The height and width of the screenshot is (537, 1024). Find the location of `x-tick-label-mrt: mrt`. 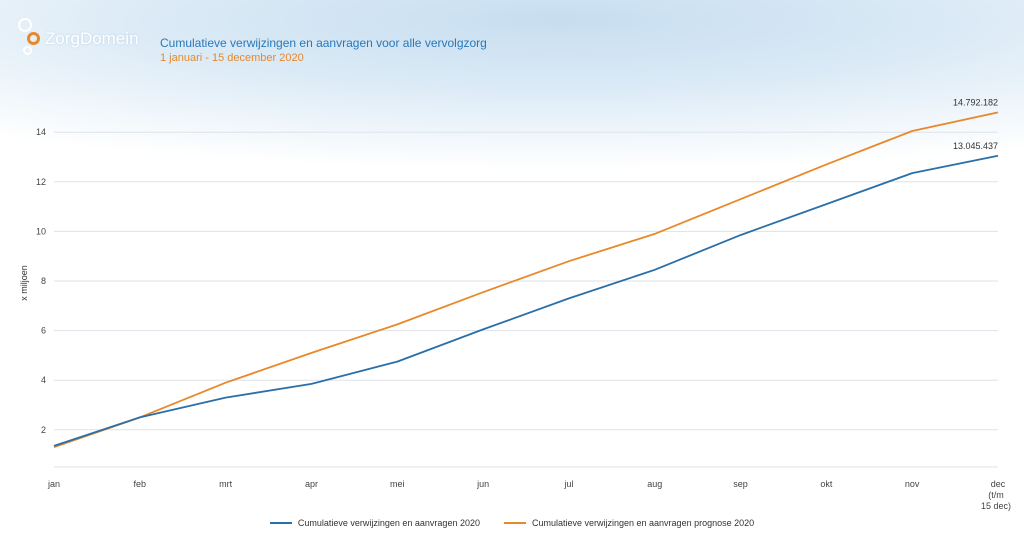

x-tick-label-mrt: mrt is located at coordinates (225, 484).